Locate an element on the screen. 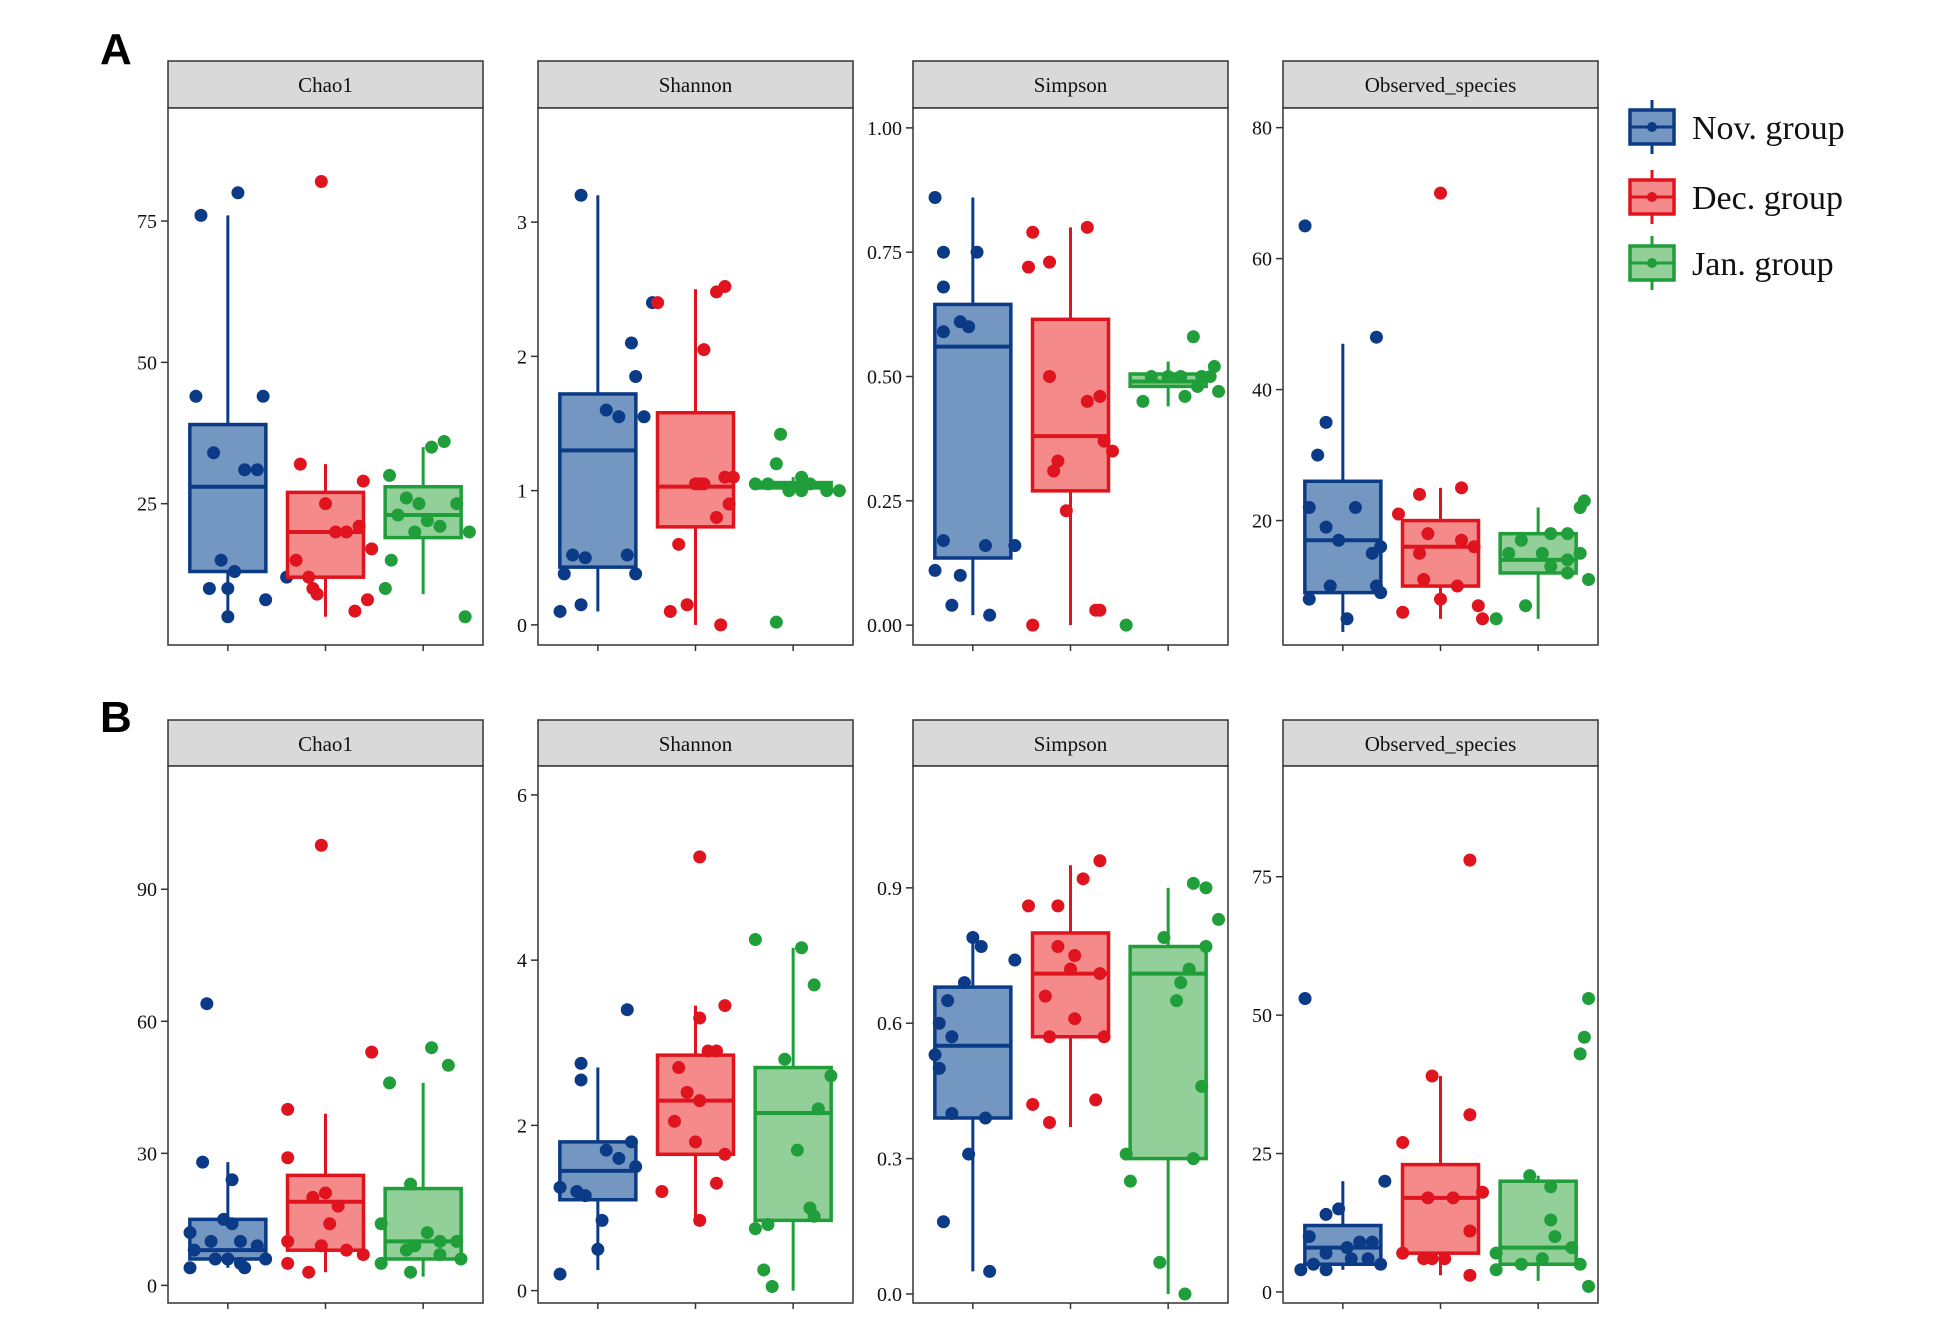 The height and width of the screenshot is (1321, 1947). strip-title: Simpson is located at coordinates (1071, 85).